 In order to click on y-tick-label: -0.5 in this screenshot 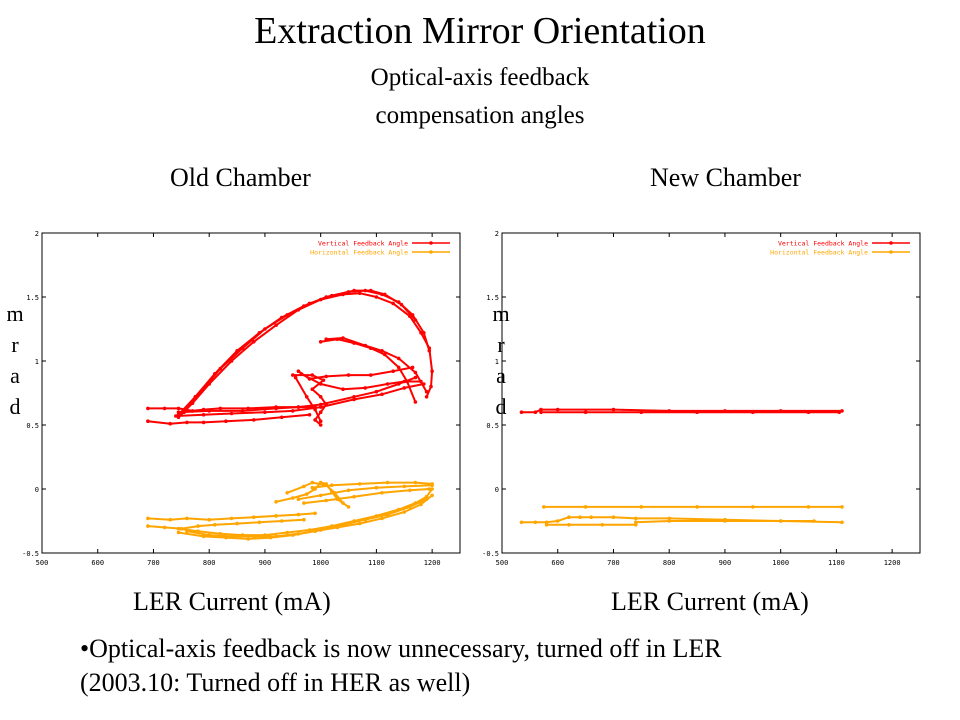, I will do `click(30, 554)`.